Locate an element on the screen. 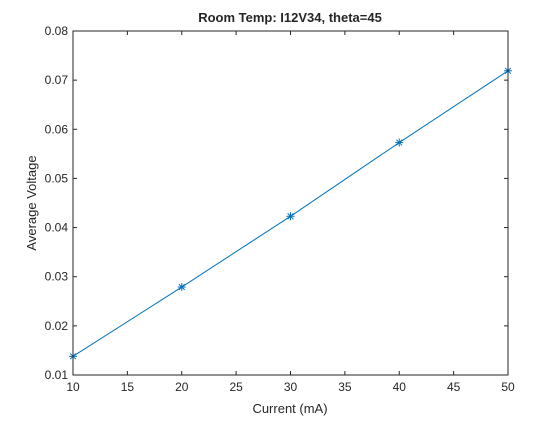 This screenshot has height=425, width=560. y-tick-label: 0.04 is located at coordinates (57, 228).